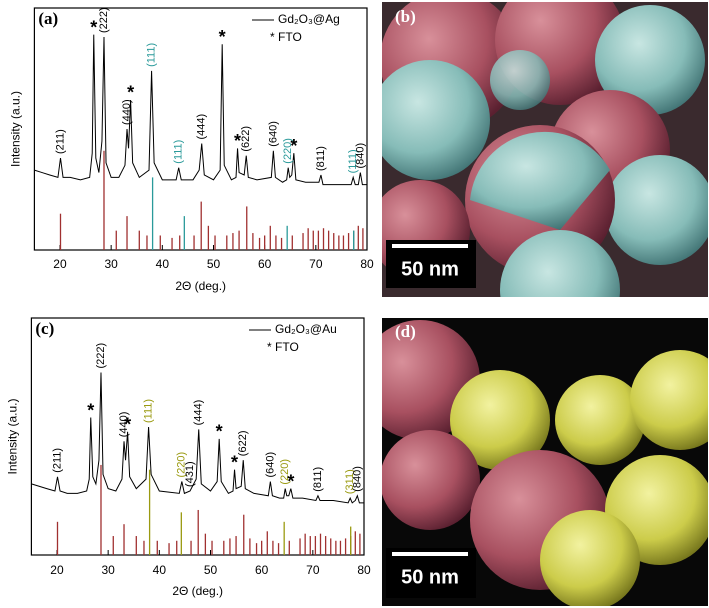 The image size is (709, 608). I want to click on panel-label: (a), so click(48, 18).